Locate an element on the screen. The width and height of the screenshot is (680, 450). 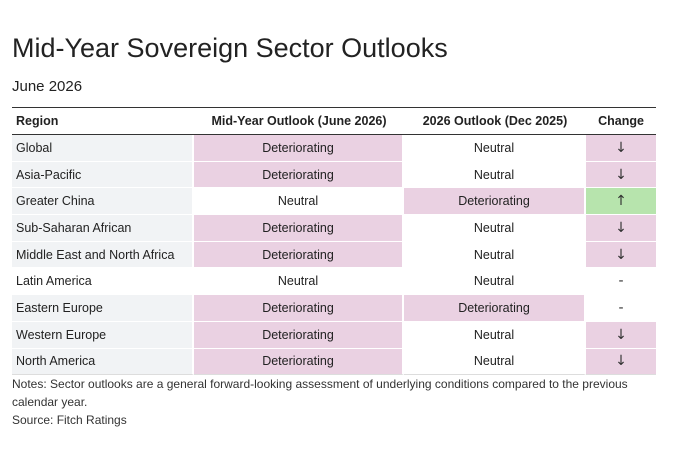
region-cell: Global is located at coordinates (103, 148).